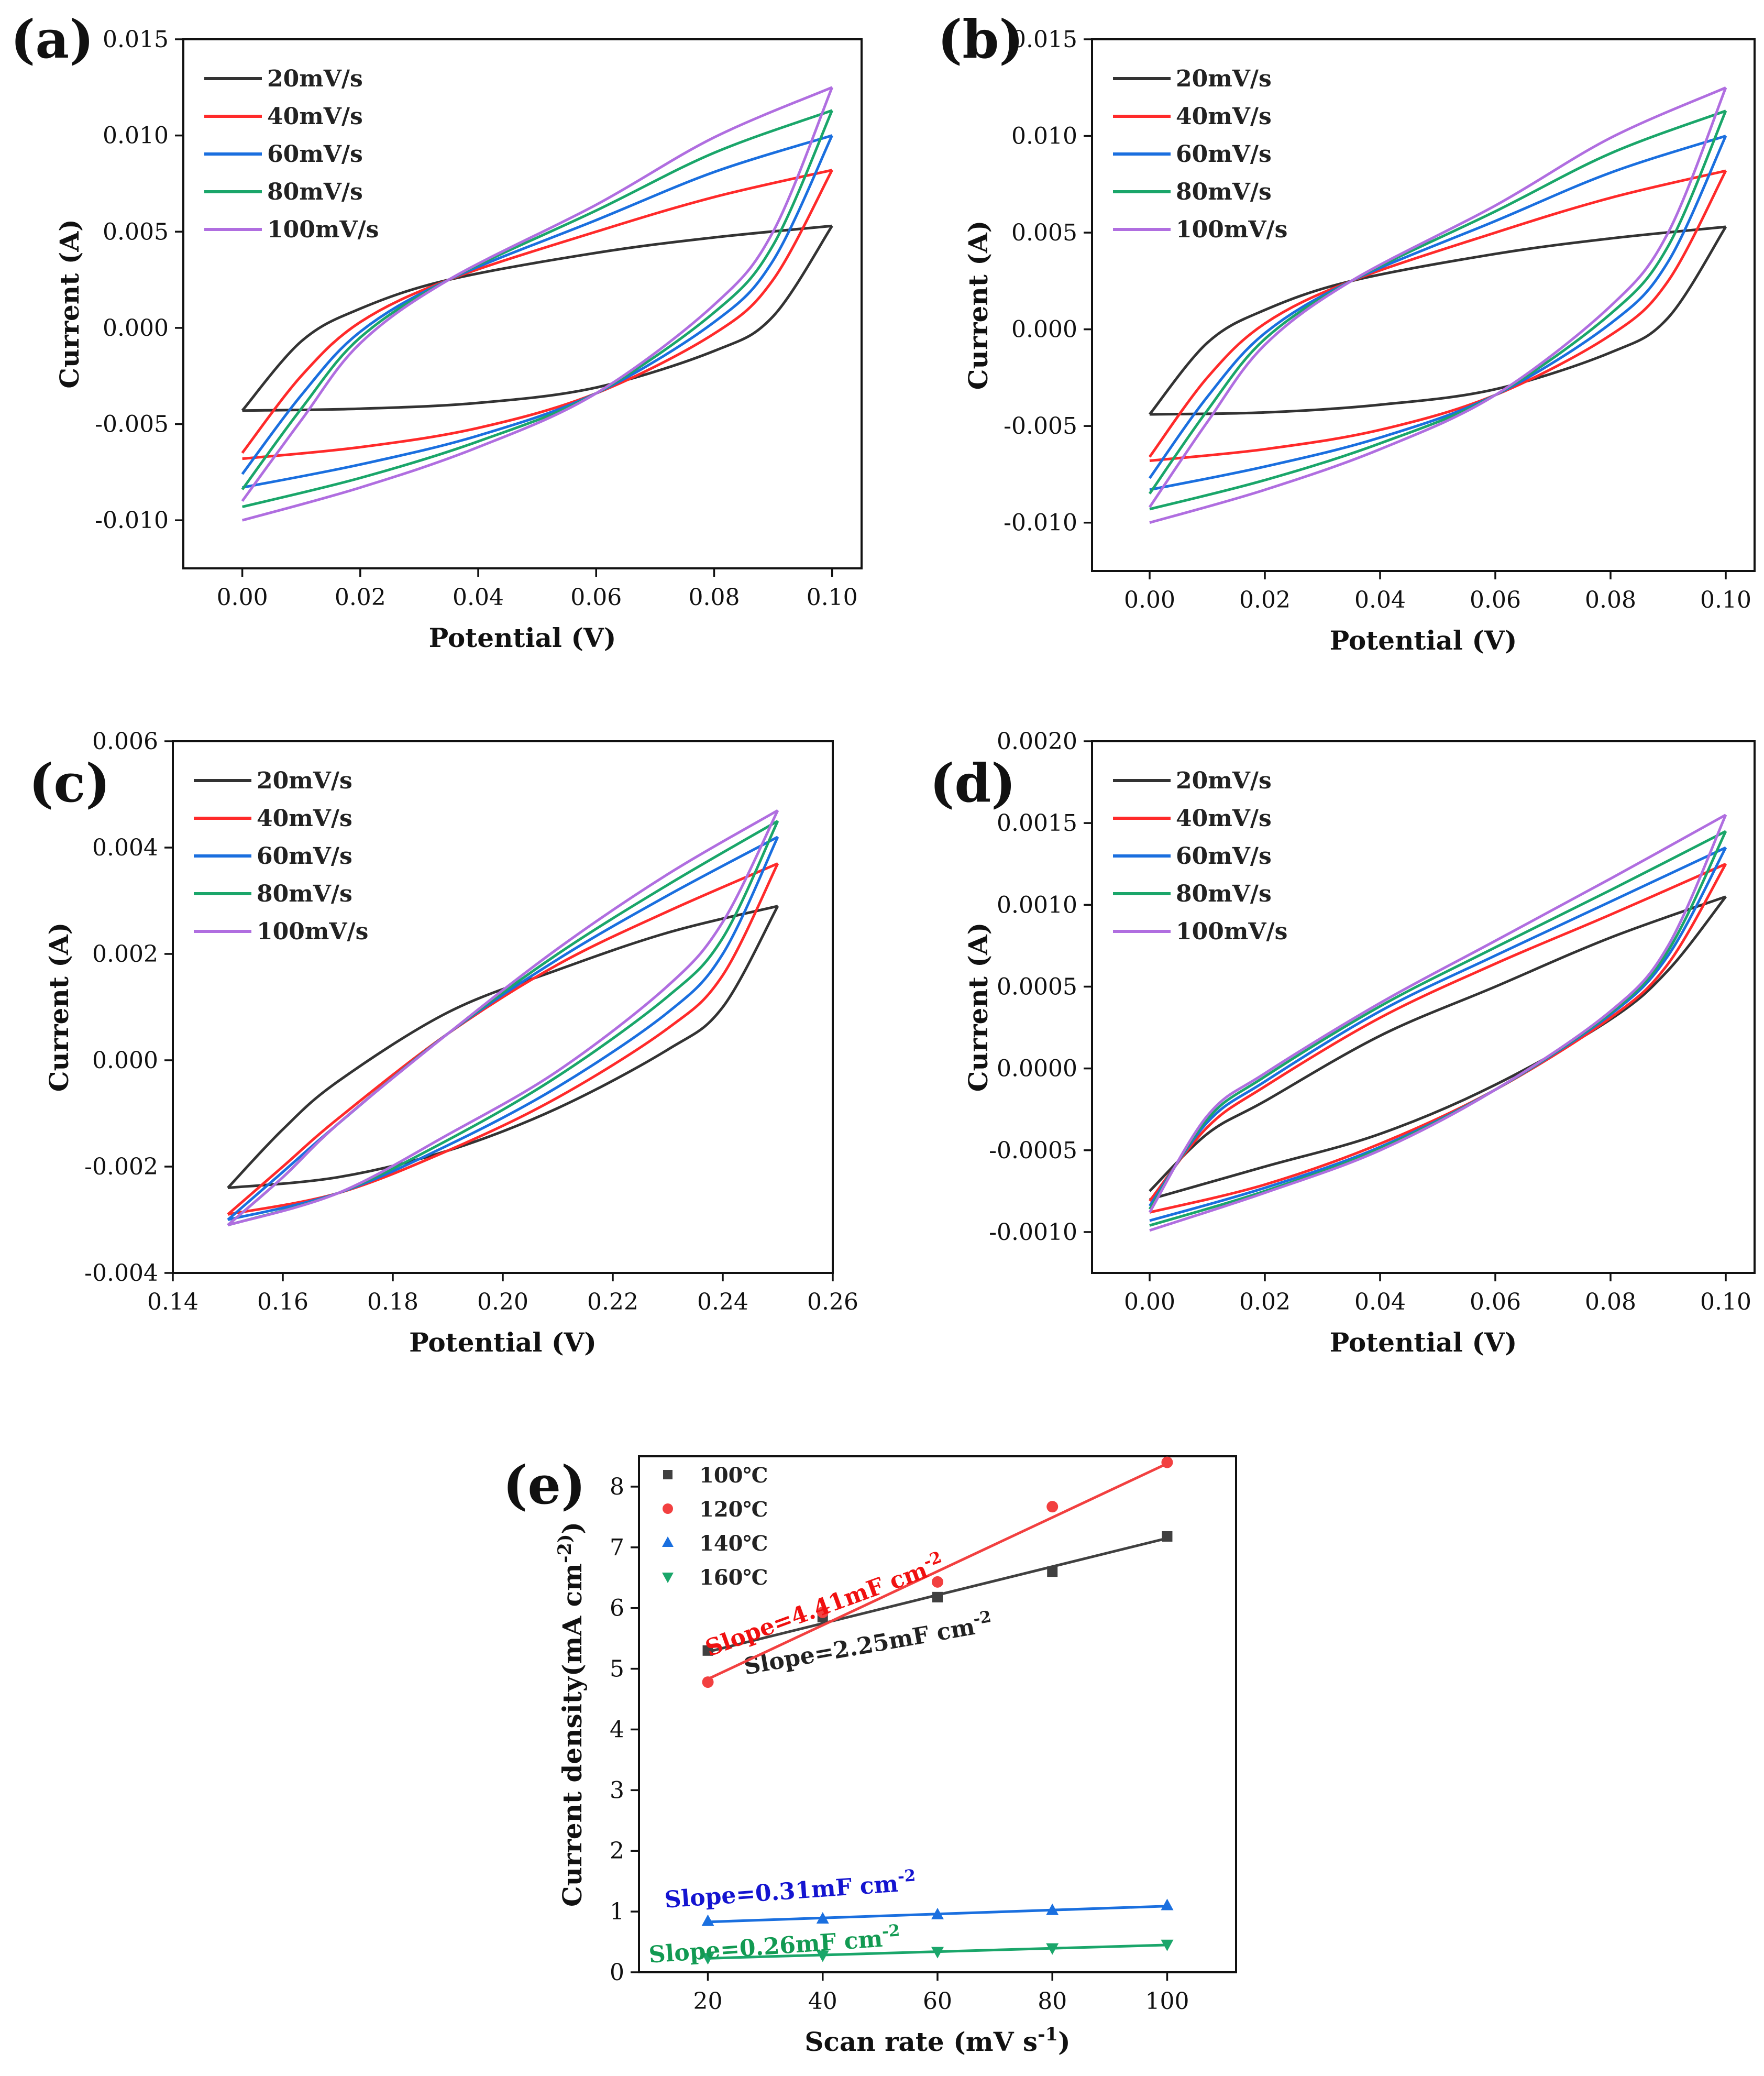  What do you see at coordinates (714, 597) in the screenshot?
I see `x-tick-label: 0.08` at bounding box center [714, 597].